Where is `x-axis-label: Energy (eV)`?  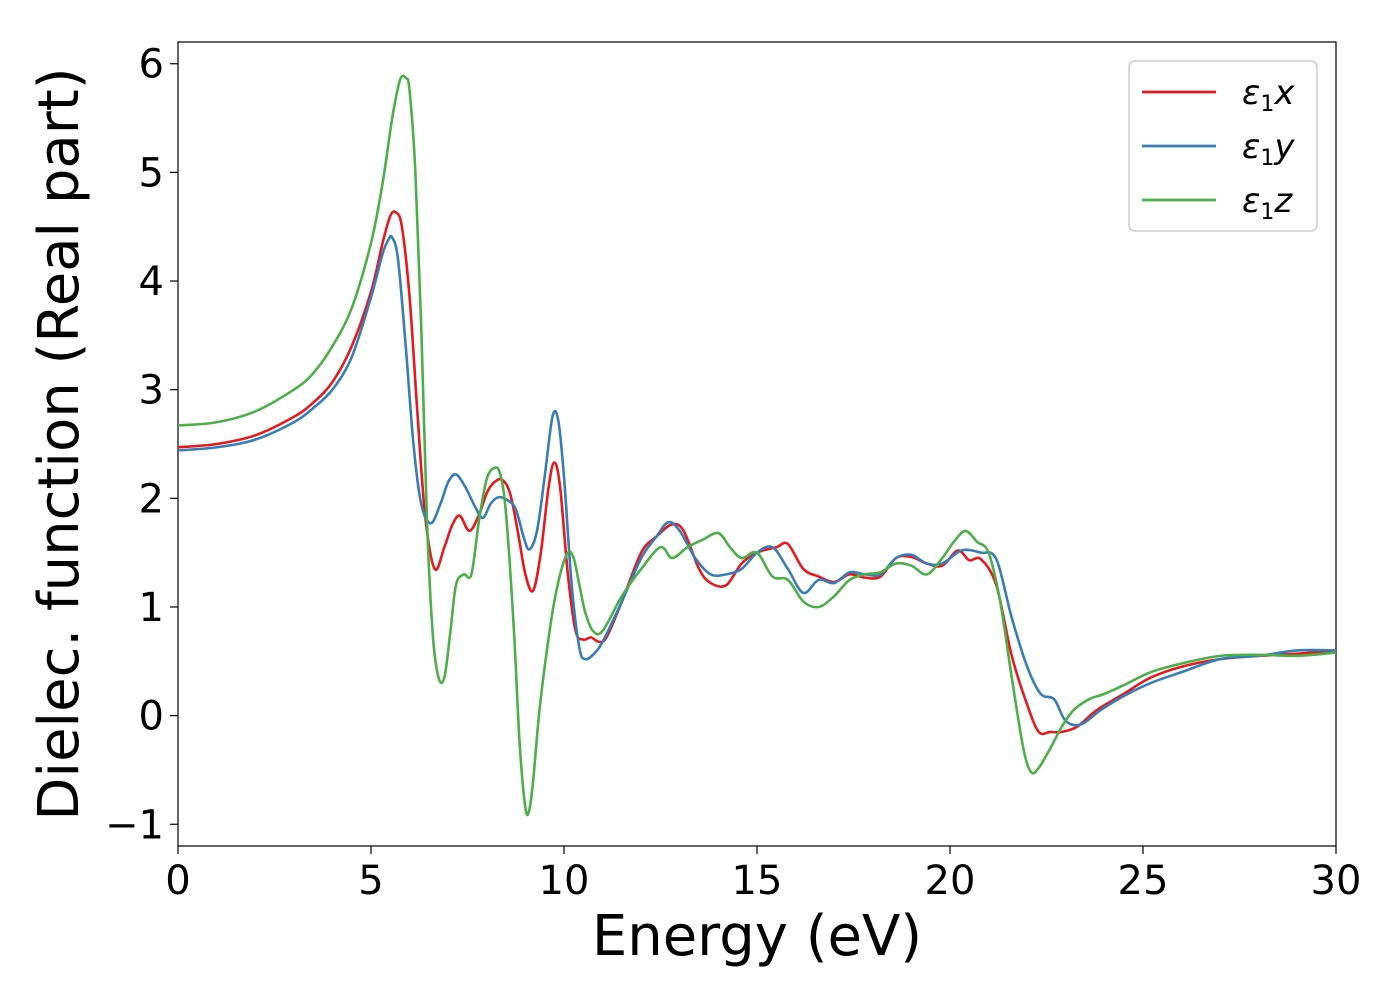 x-axis-label: Energy (eV) is located at coordinates (757, 936).